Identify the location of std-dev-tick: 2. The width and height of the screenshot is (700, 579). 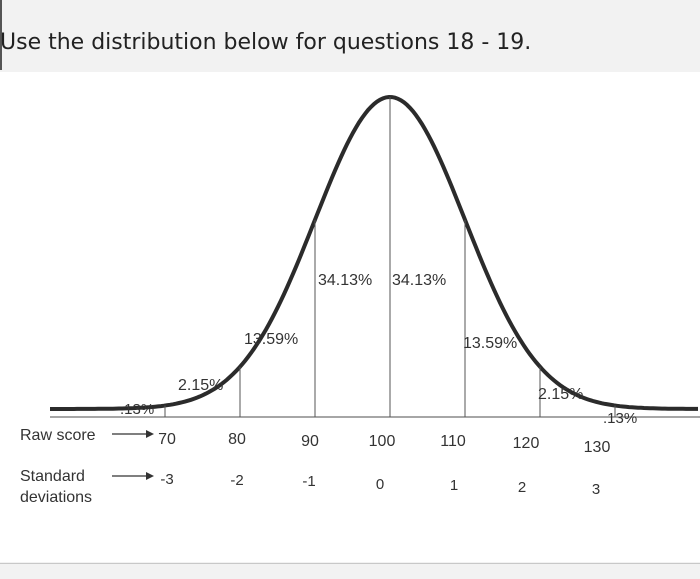
(522, 487).